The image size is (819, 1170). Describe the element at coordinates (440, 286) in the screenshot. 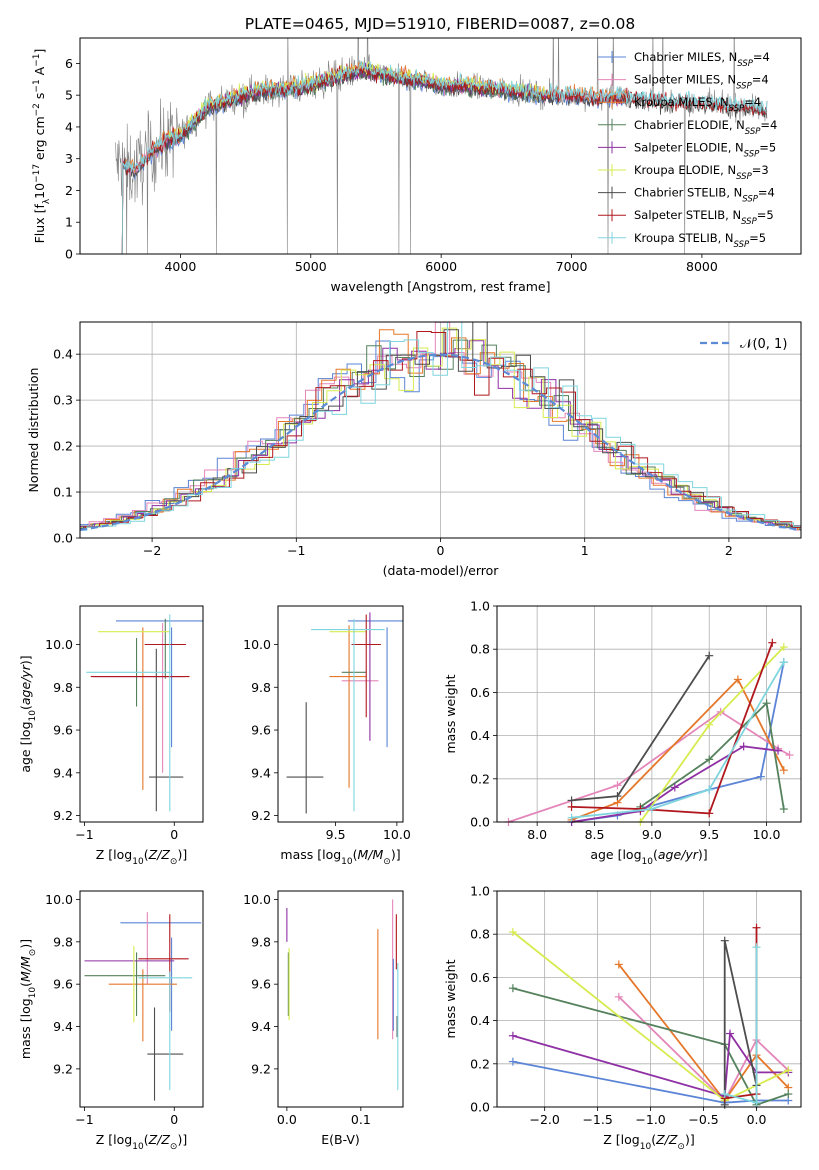

I see `x-axis-label: wavelength [Angstrom, rest frame]` at that location.